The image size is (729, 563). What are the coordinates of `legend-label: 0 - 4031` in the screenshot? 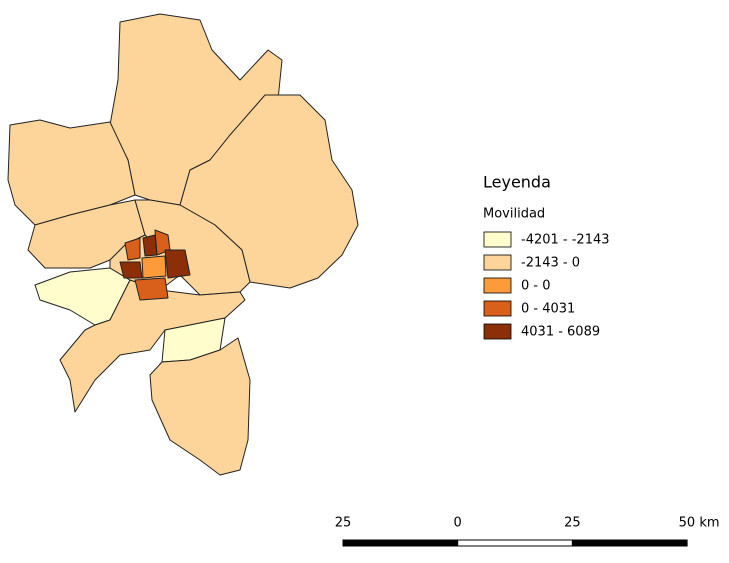 It's located at (548, 309).